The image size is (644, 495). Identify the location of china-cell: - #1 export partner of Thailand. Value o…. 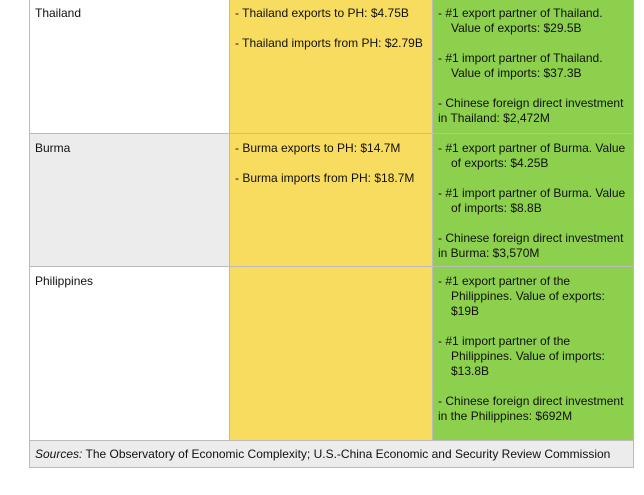
(533, 67).